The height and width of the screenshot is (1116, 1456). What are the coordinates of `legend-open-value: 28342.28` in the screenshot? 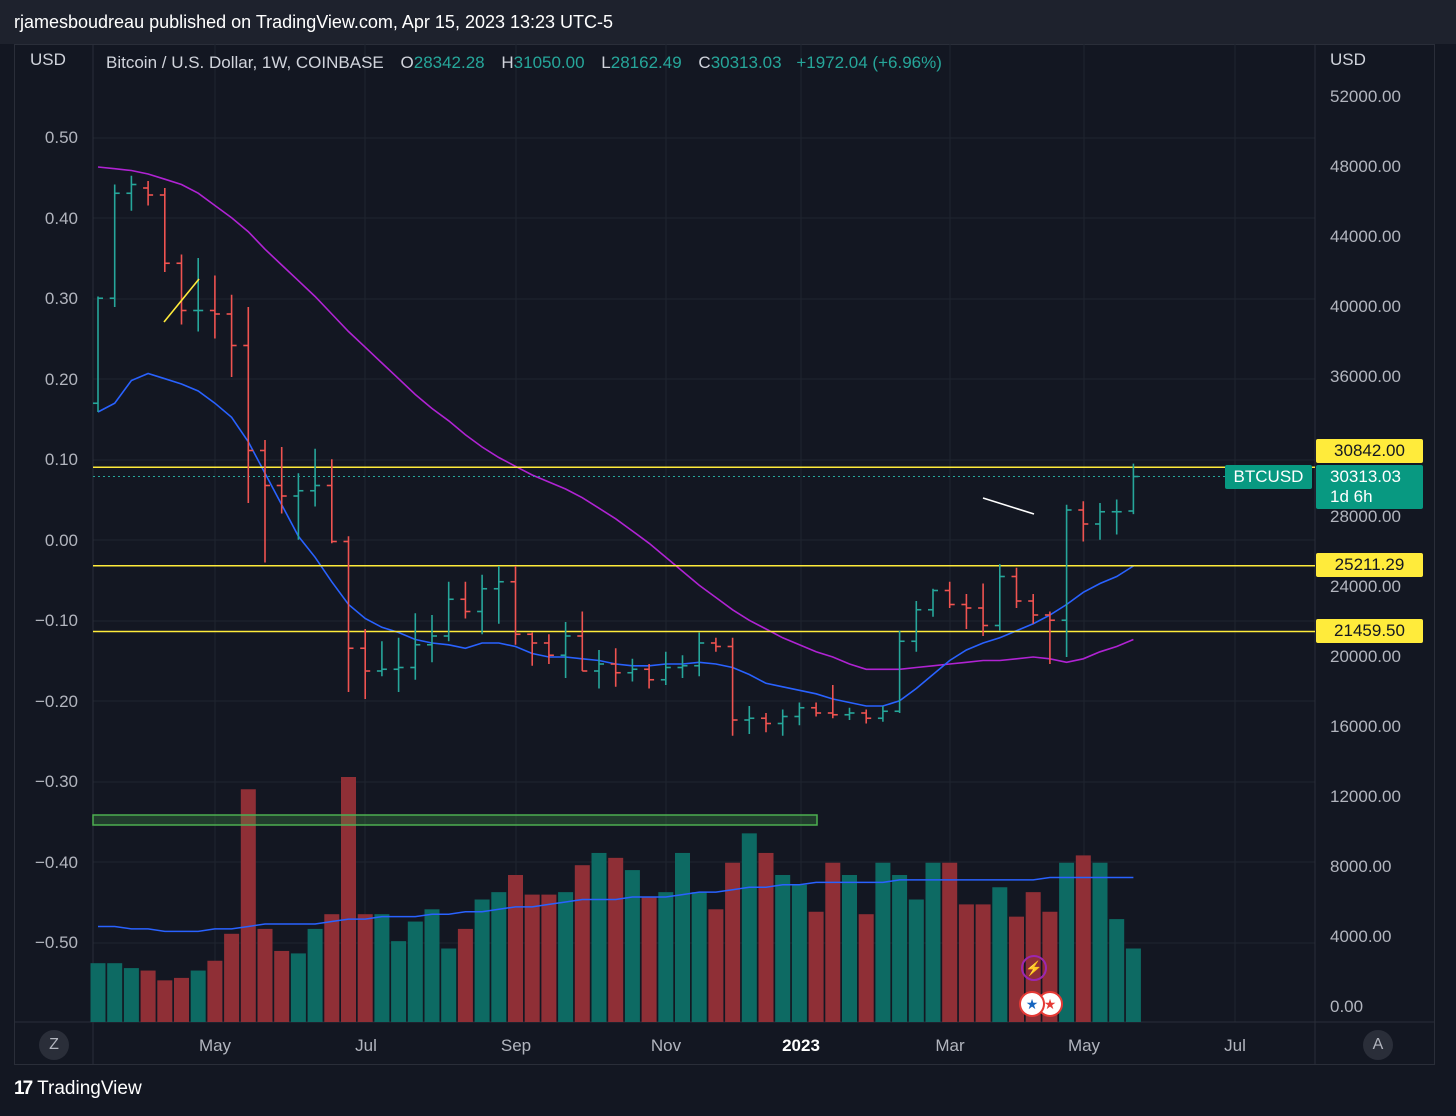 It's located at (449, 62).